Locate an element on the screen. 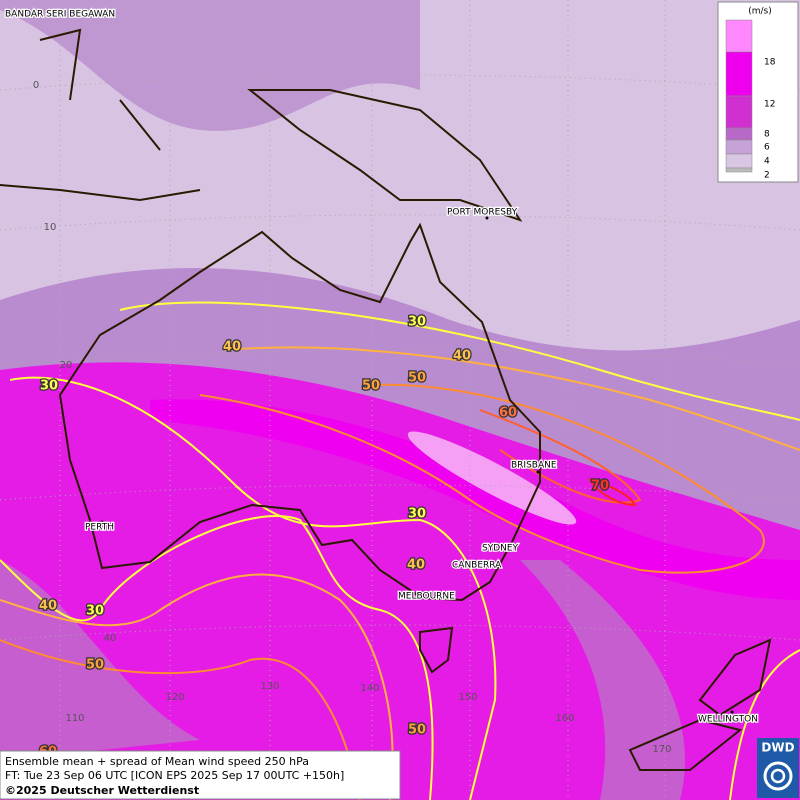 This screenshot has height=800, width=800. footer-line: ©2025 Deutscher Wetterdienst is located at coordinates (102, 790).